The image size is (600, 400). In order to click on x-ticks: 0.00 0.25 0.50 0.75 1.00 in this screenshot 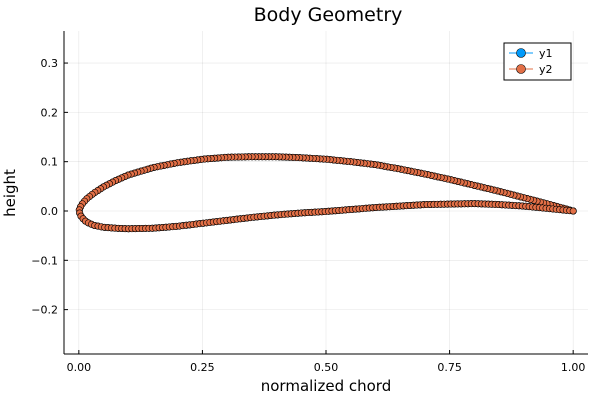, I will do `click(326, 362)`.